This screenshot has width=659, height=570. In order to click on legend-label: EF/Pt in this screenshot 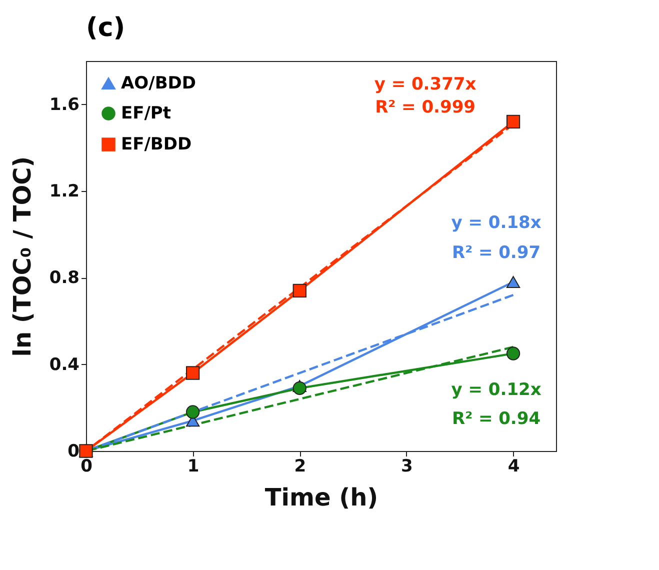, I will do `click(146, 114)`.